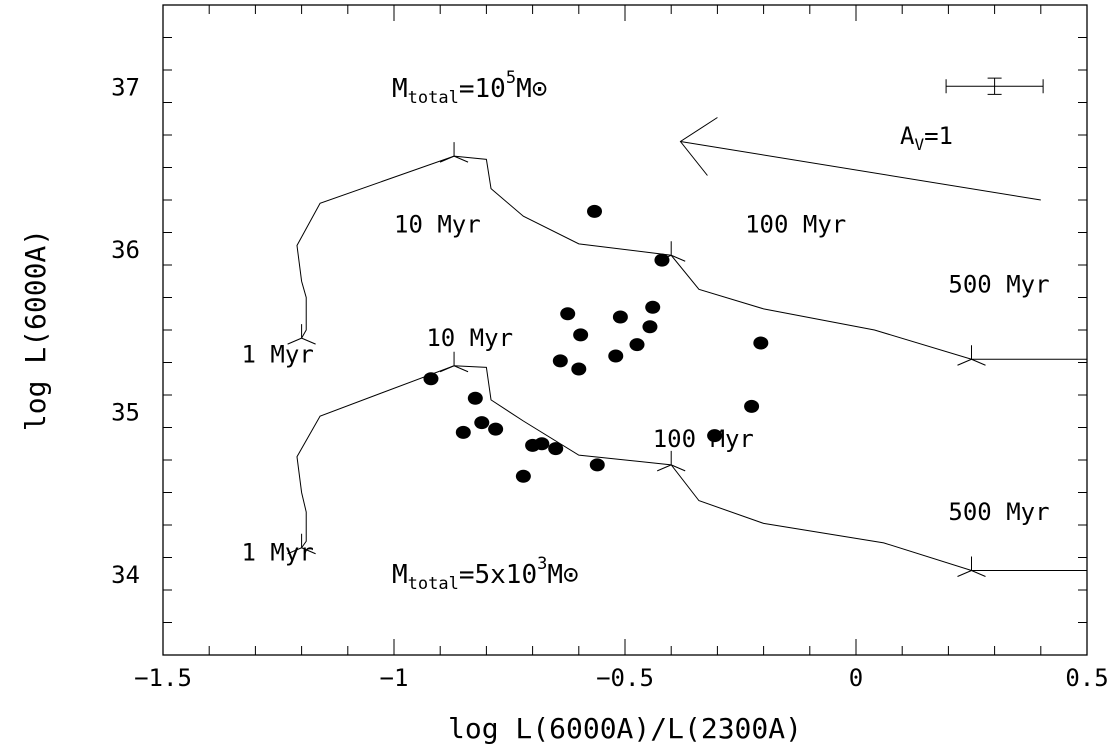 Image resolution: width=1115 pixels, height=751 pixels. Describe the element at coordinates (394, 678) in the screenshot. I see `x-tick-label: −1` at that location.